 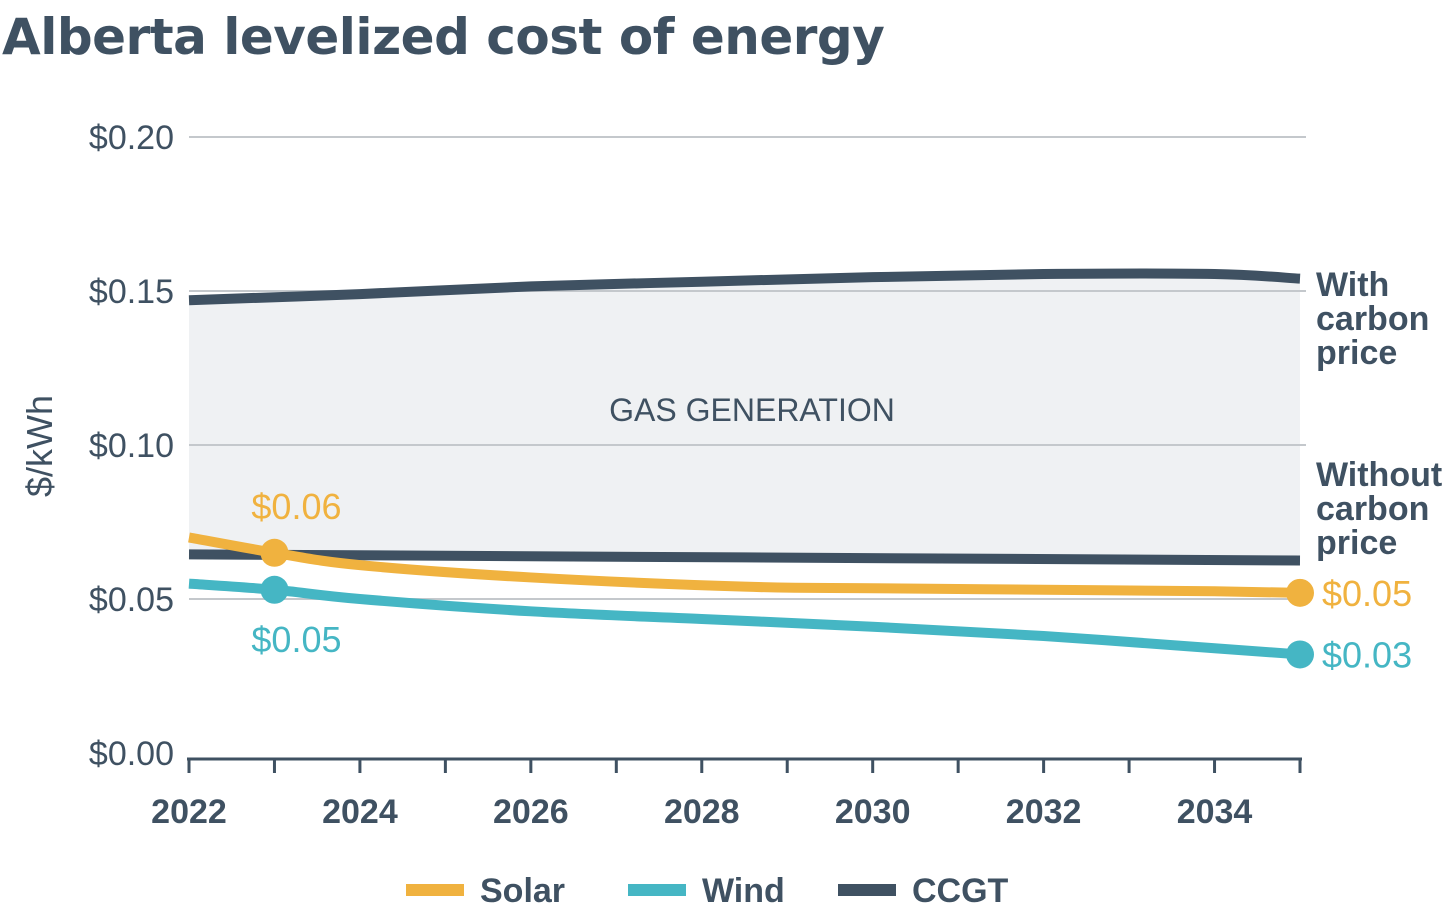 I want to click on y-axis-ticks: $0.00 $0.05 $0.10 $0.15 $0.20, so click(x=131, y=446).